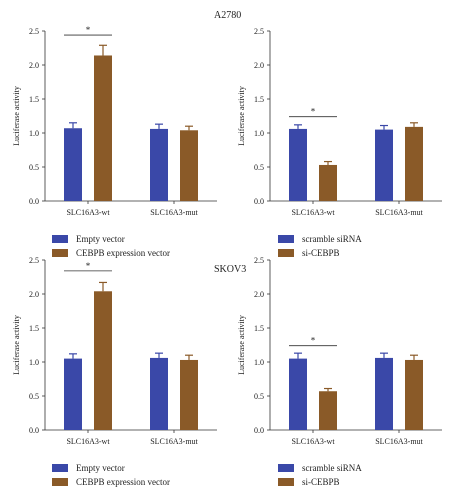 The width and height of the screenshot is (459, 500). What do you see at coordinates (228, 15) in the screenshot?
I see `group-title-a2780: A2780` at bounding box center [228, 15].